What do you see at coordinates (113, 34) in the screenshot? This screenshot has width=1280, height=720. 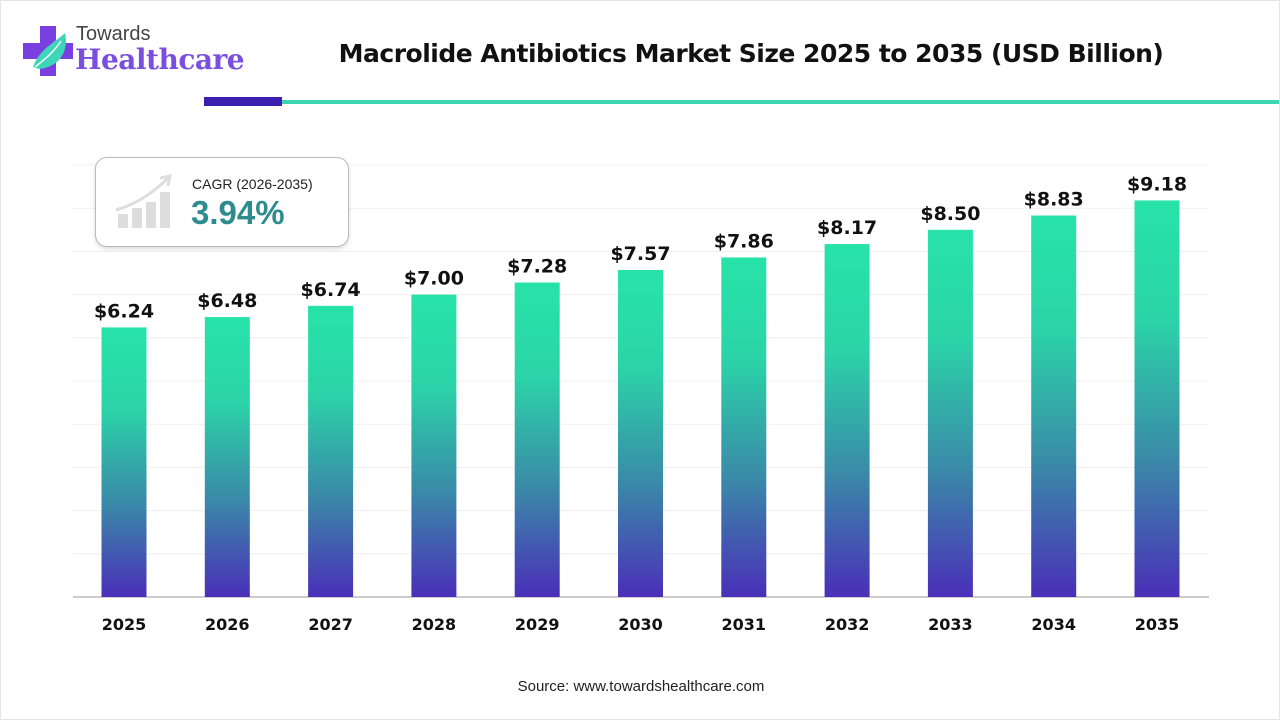 I see `logo-text-towards: Towards` at bounding box center [113, 34].